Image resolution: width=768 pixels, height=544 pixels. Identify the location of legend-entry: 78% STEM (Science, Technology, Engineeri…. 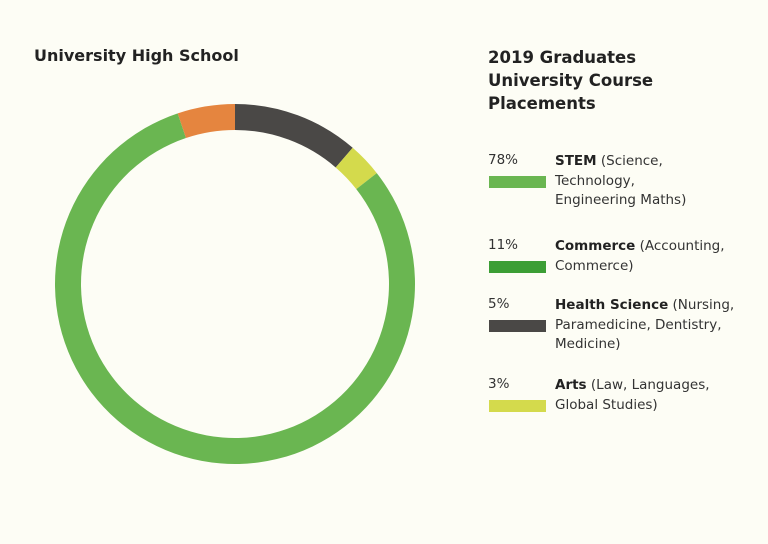
(623, 194).